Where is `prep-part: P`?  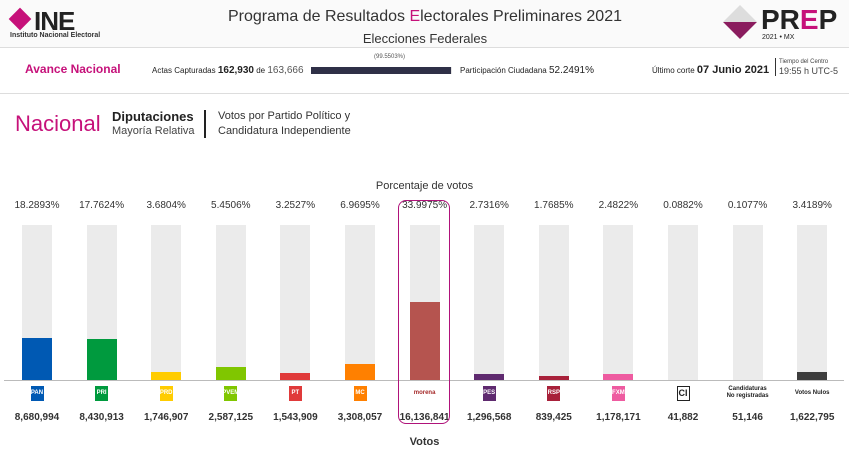 prep-part: P is located at coordinates (828, 19).